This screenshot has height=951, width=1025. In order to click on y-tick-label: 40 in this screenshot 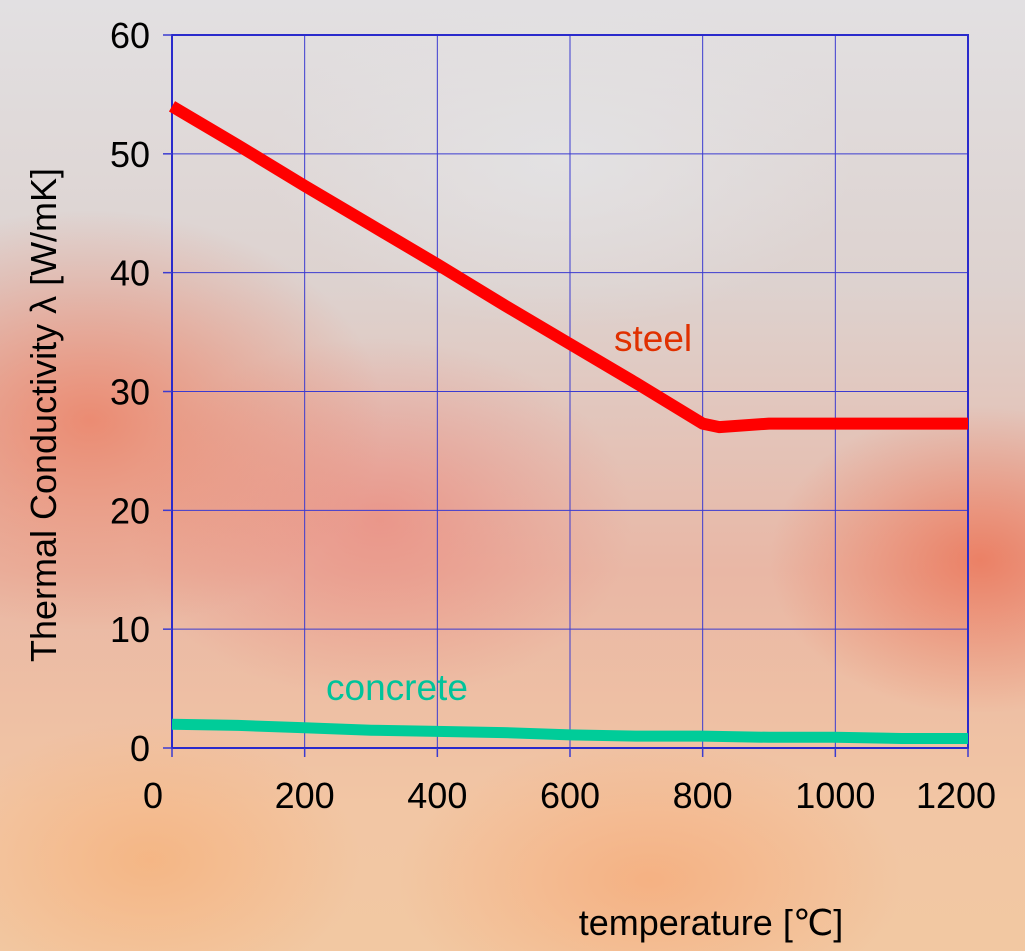, I will do `click(130, 273)`.